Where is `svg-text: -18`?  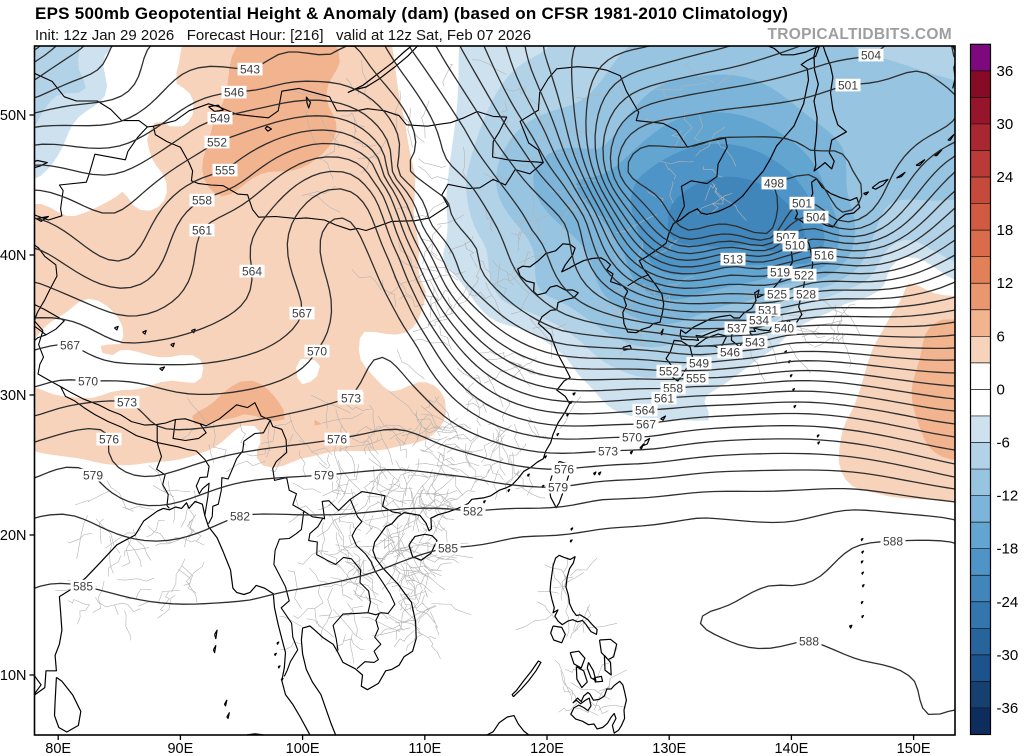
svg-text: -18 is located at coordinates (1008, 549).